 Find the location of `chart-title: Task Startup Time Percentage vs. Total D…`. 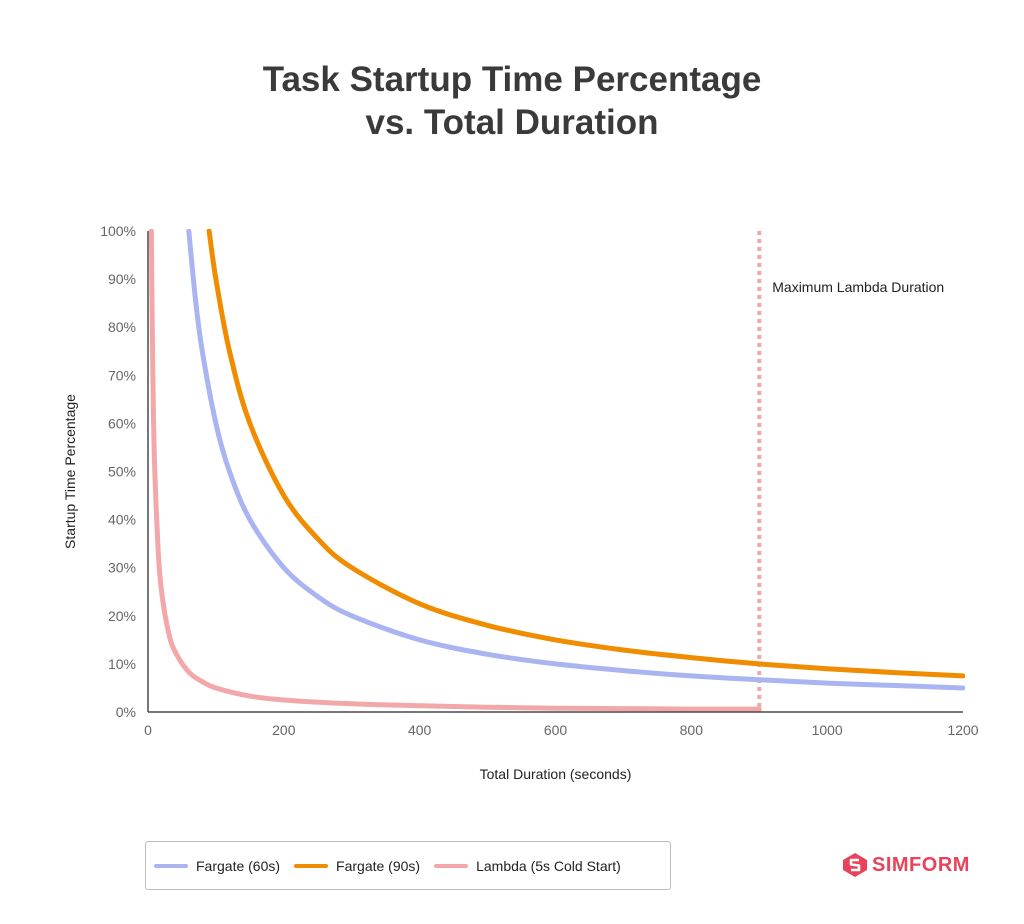

chart-title: Task Startup Time Percentage vs. Total D… is located at coordinates (512, 101).